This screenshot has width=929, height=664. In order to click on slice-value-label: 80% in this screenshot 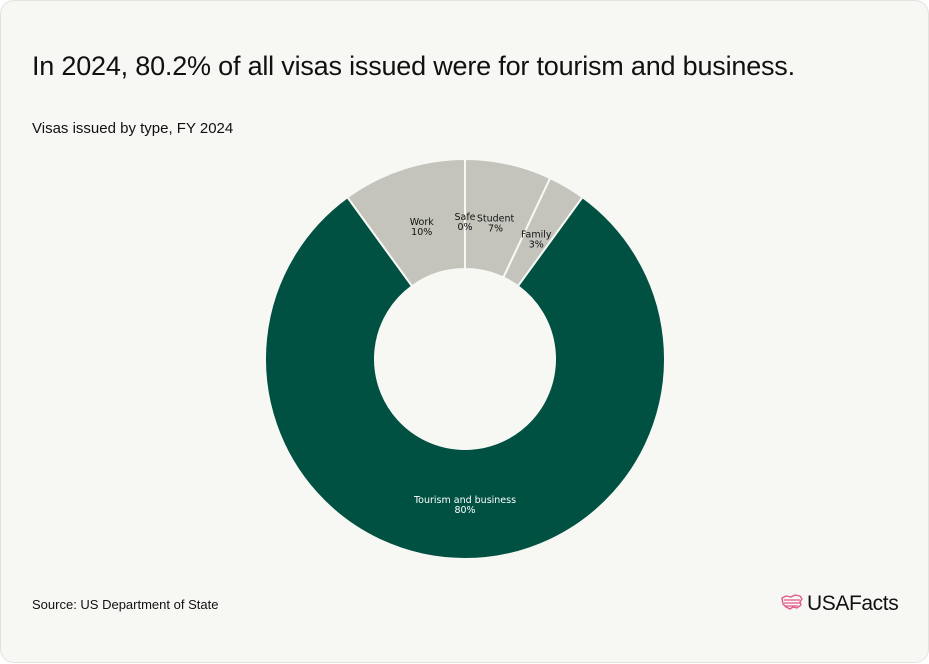, I will do `click(464, 510)`.